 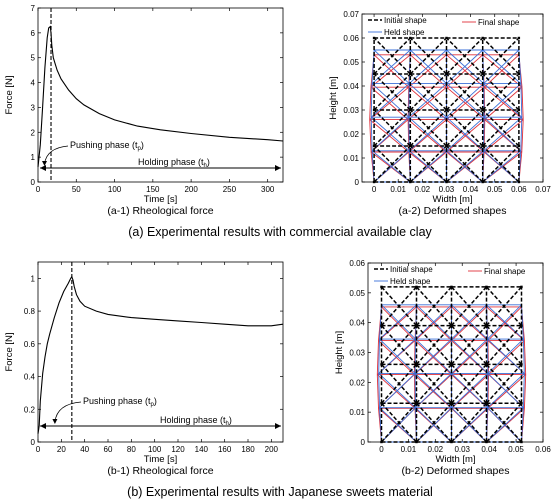 I want to click on chart-subtitle: (b-1) Rheological force, so click(x=160, y=471).